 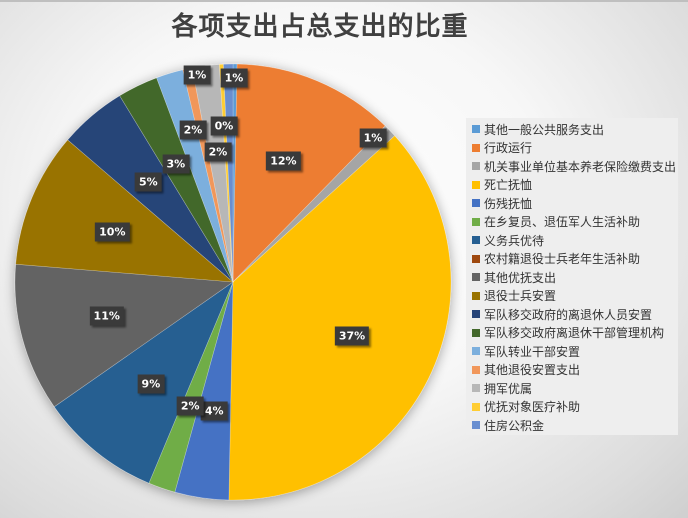 What do you see at coordinates (580, 166) in the screenshot?
I see `legend-label: 机关事业单位基本养老保险缴费支出` at bounding box center [580, 166].